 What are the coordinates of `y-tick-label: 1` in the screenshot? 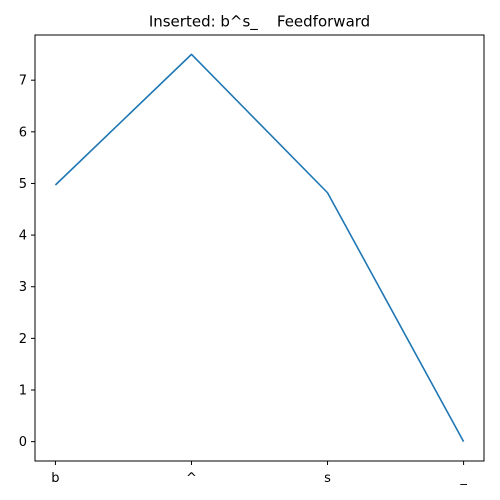 It's located at (23, 391).